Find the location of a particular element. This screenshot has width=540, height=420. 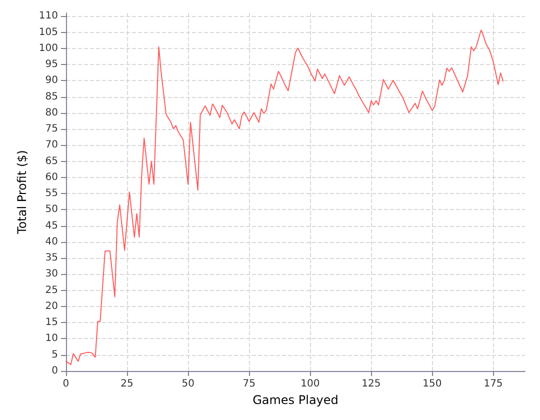

y-tick-label: 100 is located at coordinates (48, 48).